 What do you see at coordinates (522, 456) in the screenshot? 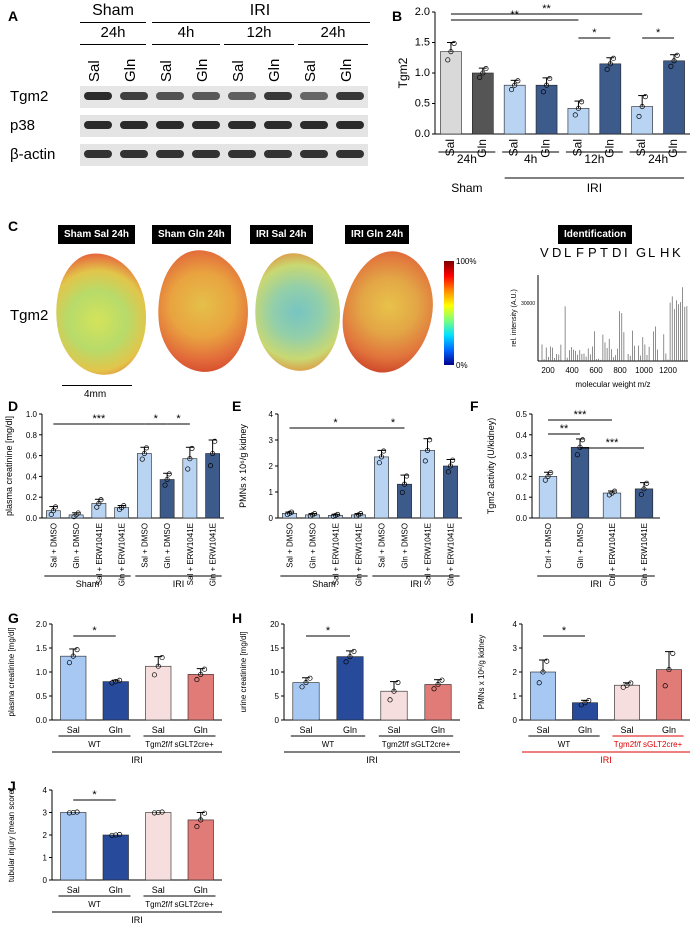
I see `y-tick-label: 0.3` at bounding box center [522, 456].